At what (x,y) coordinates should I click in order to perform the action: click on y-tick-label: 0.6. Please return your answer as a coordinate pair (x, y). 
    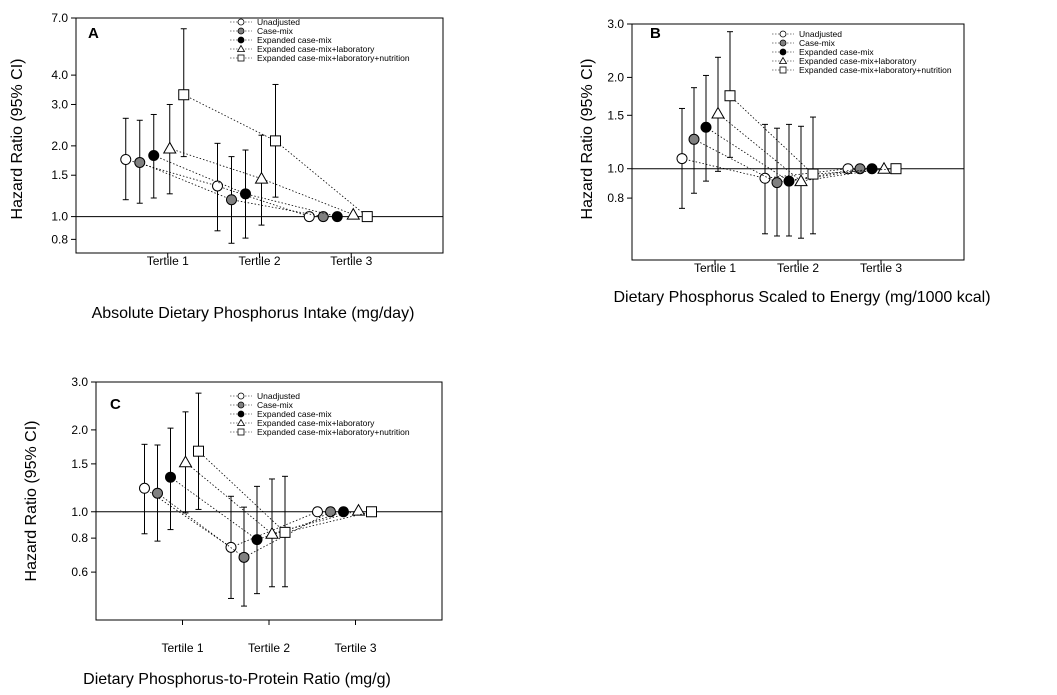
    Looking at the image, I should click on (79, 572).